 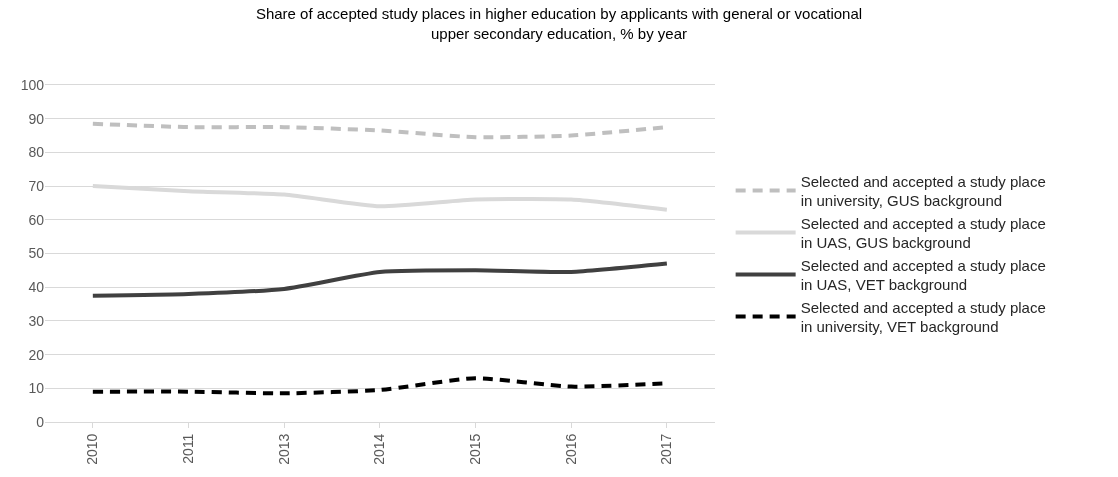 What do you see at coordinates (379, 449) in the screenshot?
I see `x-tick-label: 2014` at bounding box center [379, 449].